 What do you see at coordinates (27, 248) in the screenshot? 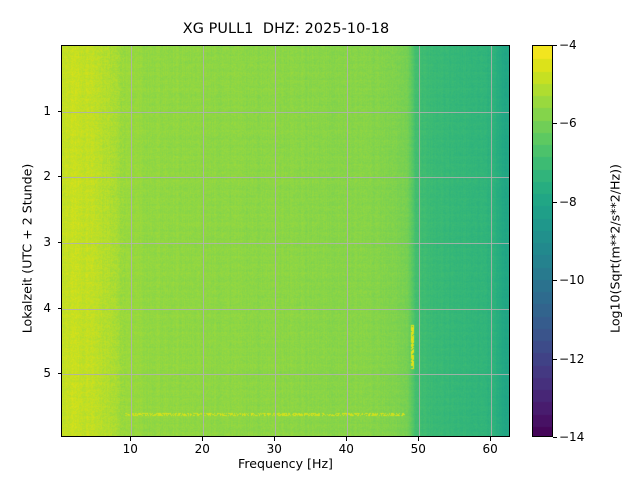
I see `y-axis-label: Lokalzeit (UTC + 2 Stunde)` at bounding box center [27, 248].